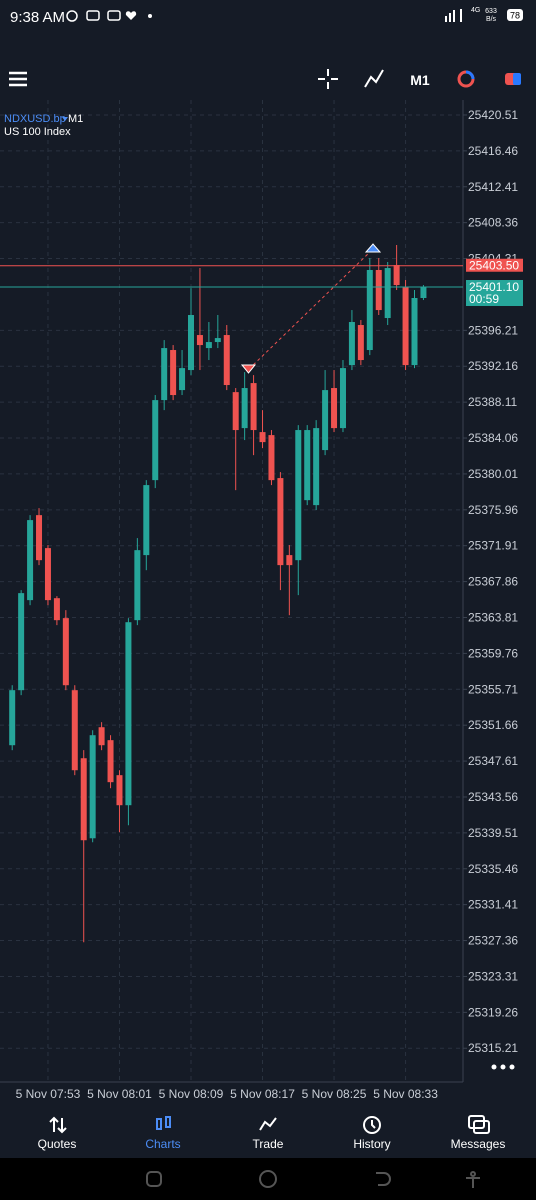 The image size is (536, 1200). Describe the element at coordinates (37, 132) in the screenshot. I see `description: US 100 Index` at that location.